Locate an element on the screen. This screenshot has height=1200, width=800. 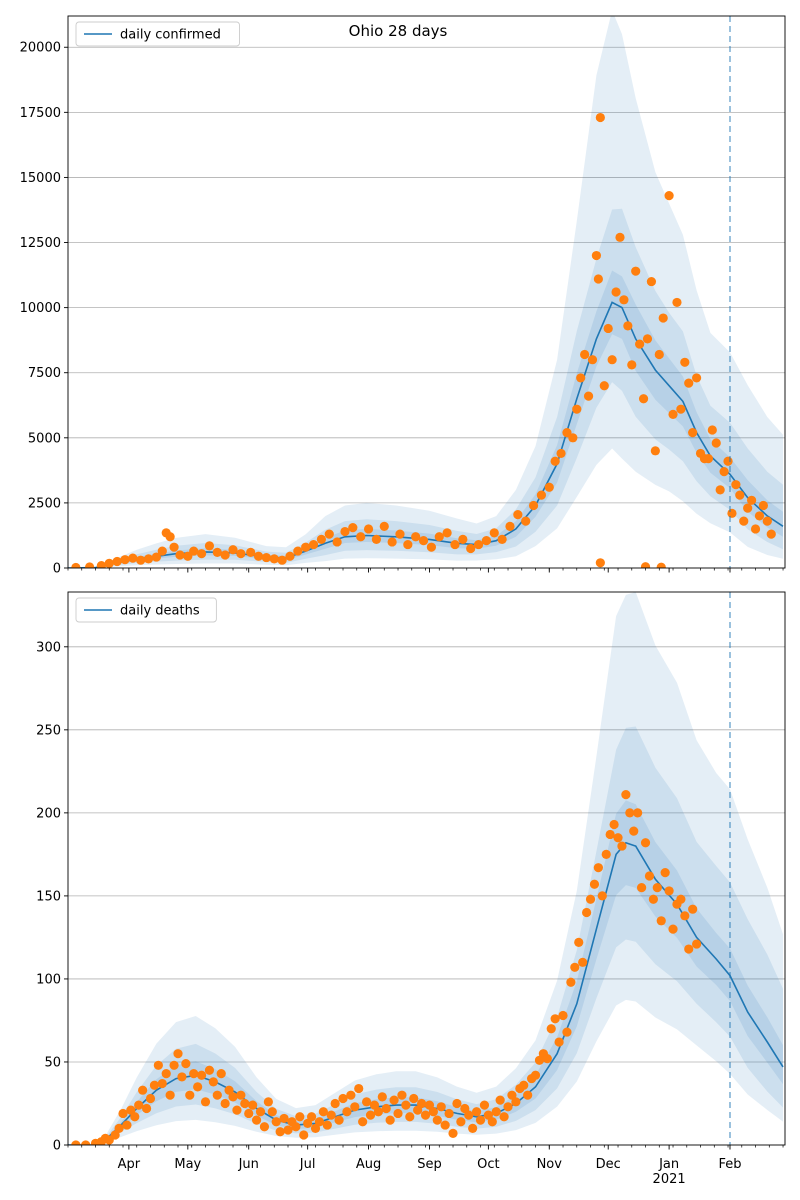
x-tick-label: Sep is located at coordinates (429, 1164).